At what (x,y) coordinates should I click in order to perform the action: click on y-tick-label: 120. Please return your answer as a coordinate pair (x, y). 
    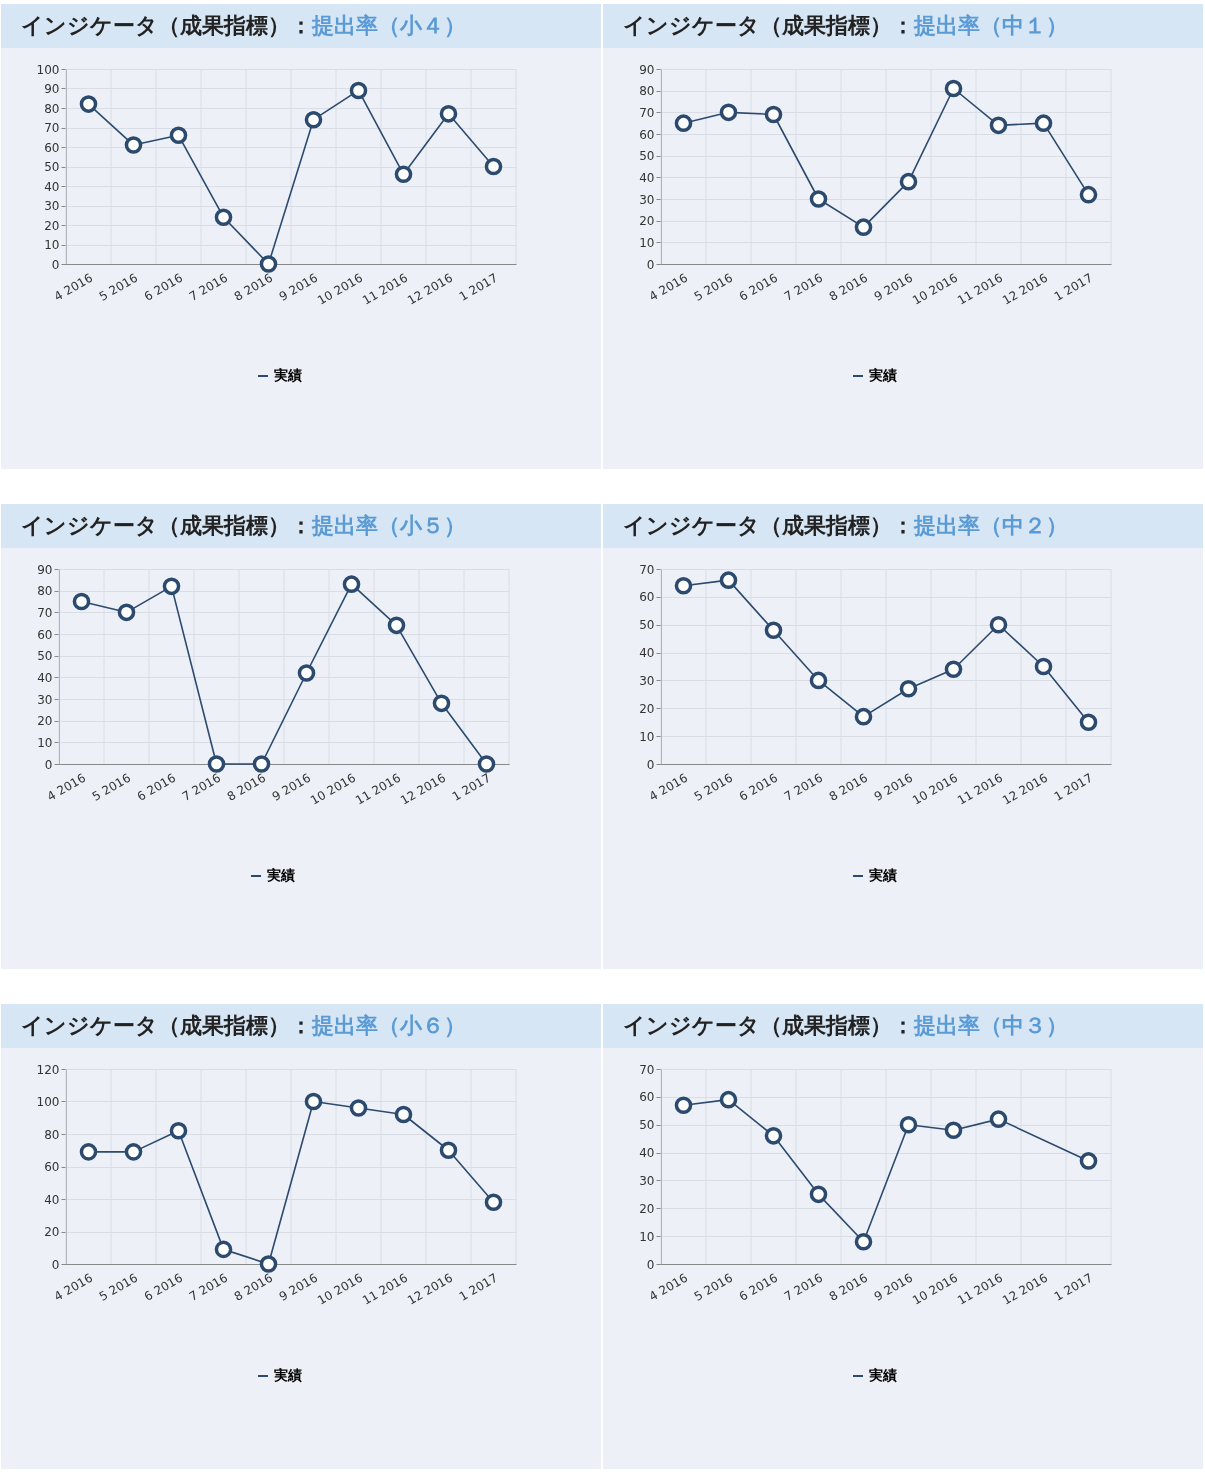
    Looking at the image, I should click on (48, 1069).